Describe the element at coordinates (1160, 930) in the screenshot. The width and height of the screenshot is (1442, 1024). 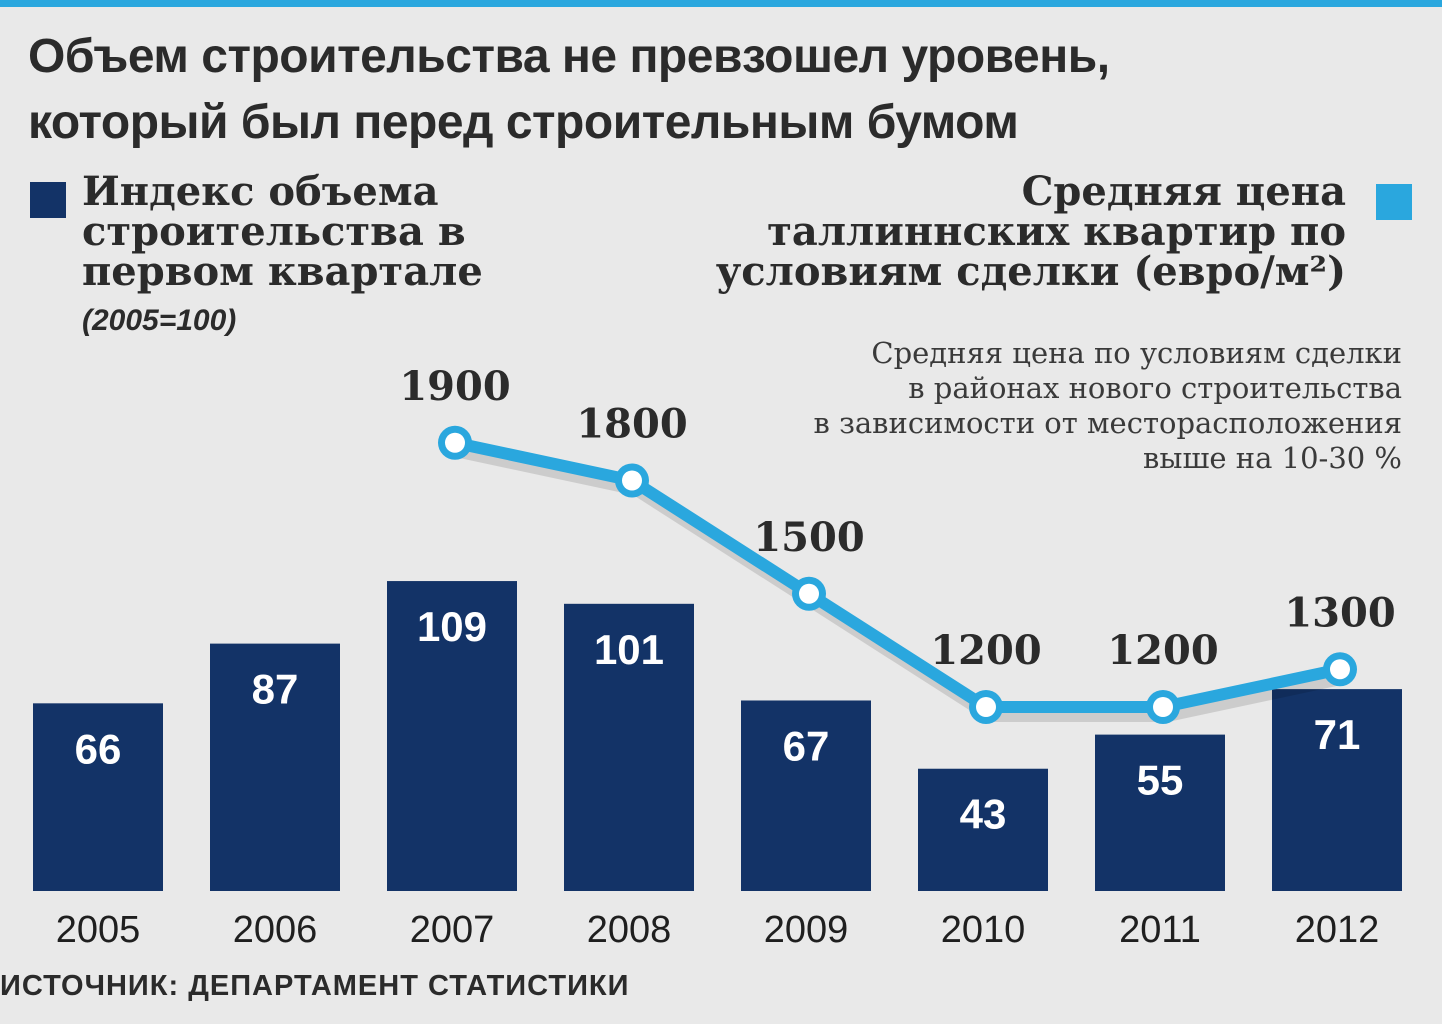
I see `x-tick-label-2011: 2011` at that location.